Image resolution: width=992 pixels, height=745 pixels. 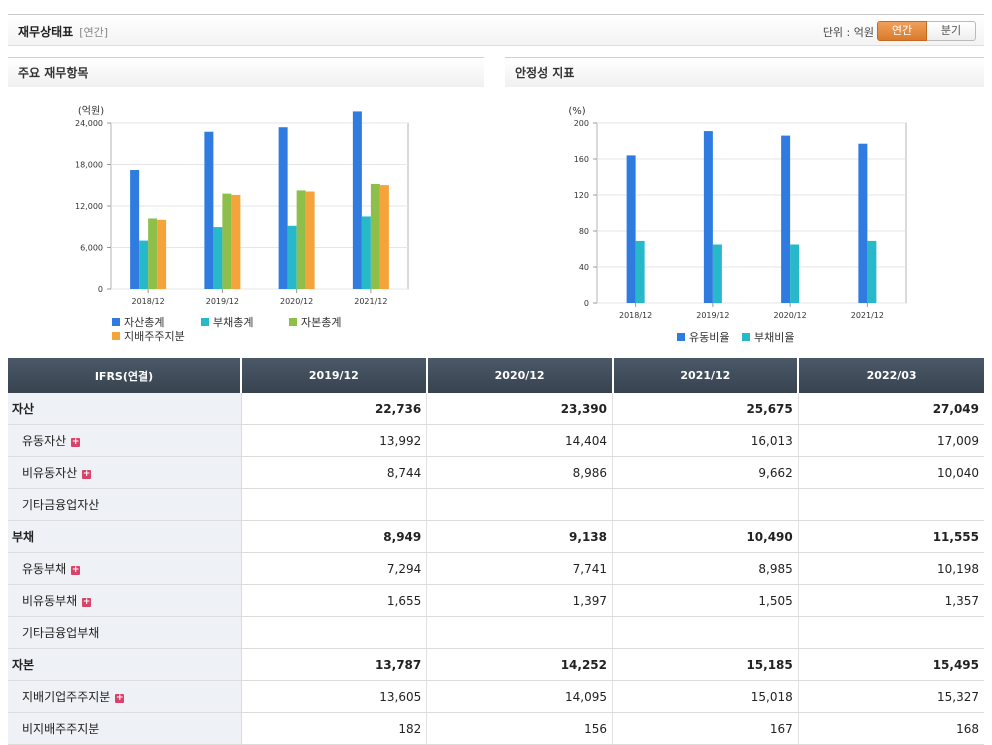 I want to click on value-cell: 1,655, so click(x=334, y=600).